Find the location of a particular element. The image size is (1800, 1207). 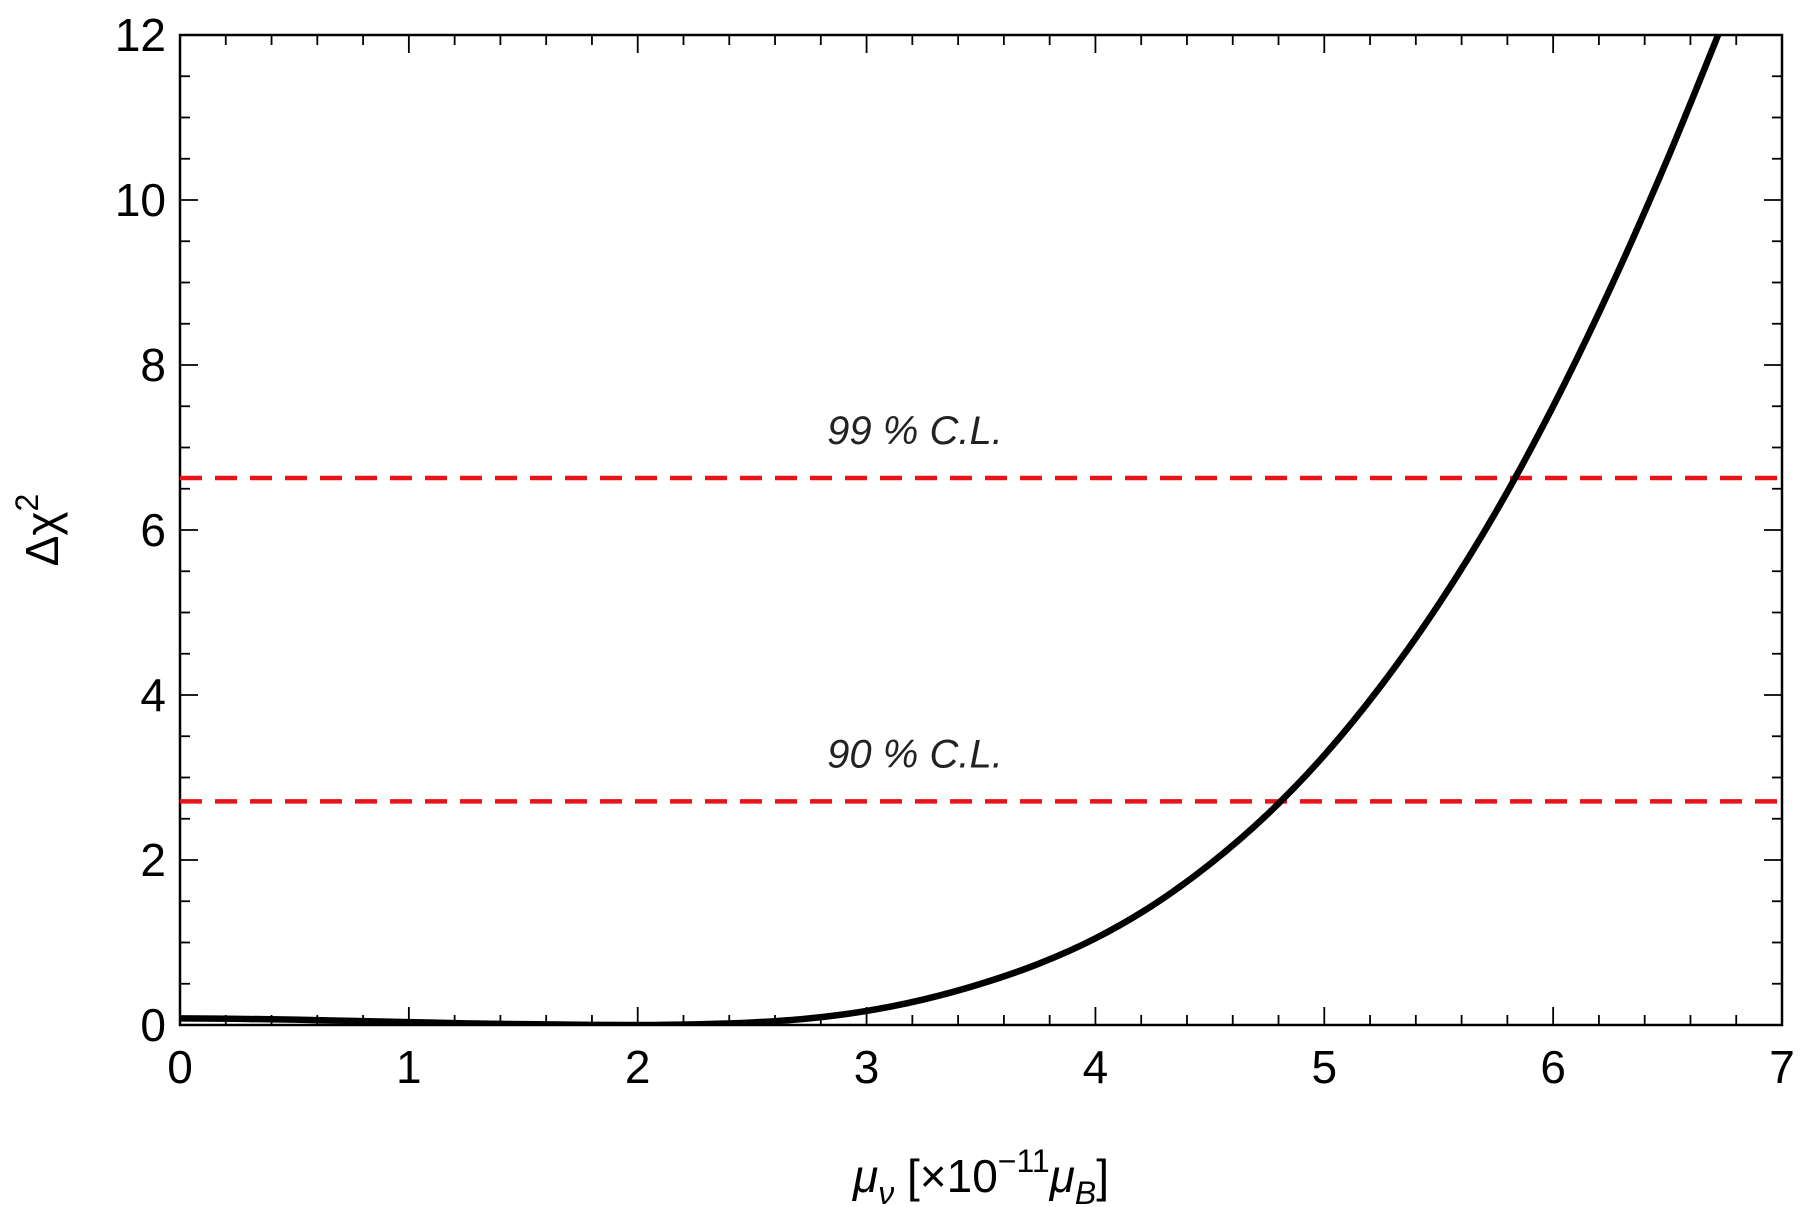

y-tick-label: 12 is located at coordinates (140, 35).